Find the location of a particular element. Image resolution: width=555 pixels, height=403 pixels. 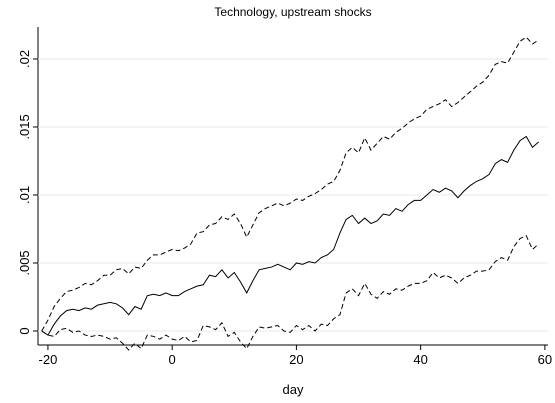

x-tick-label: 40 is located at coordinates (420, 359).